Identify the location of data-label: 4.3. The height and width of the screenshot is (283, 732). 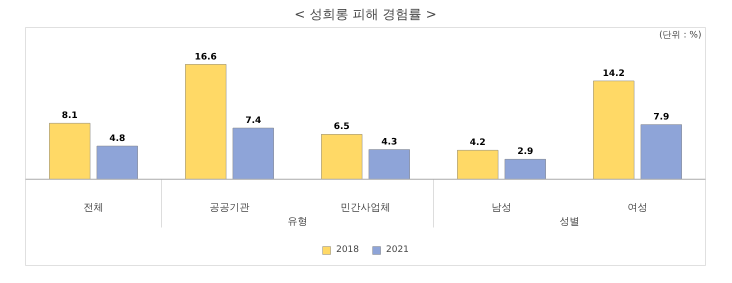
(389, 142).